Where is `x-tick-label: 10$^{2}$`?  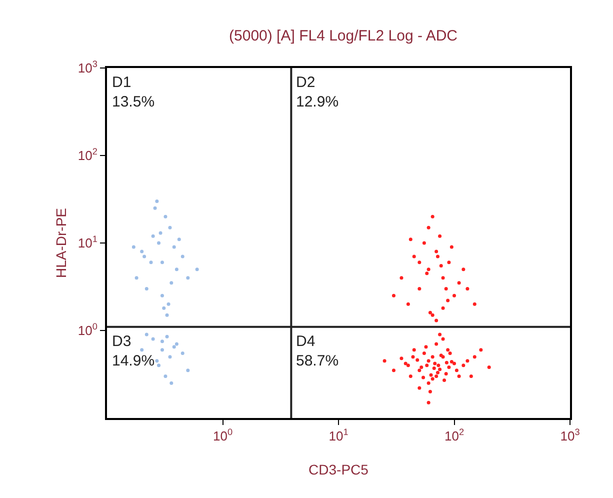
x-tick-label: 10$^{2}$ is located at coordinates (454, 435).